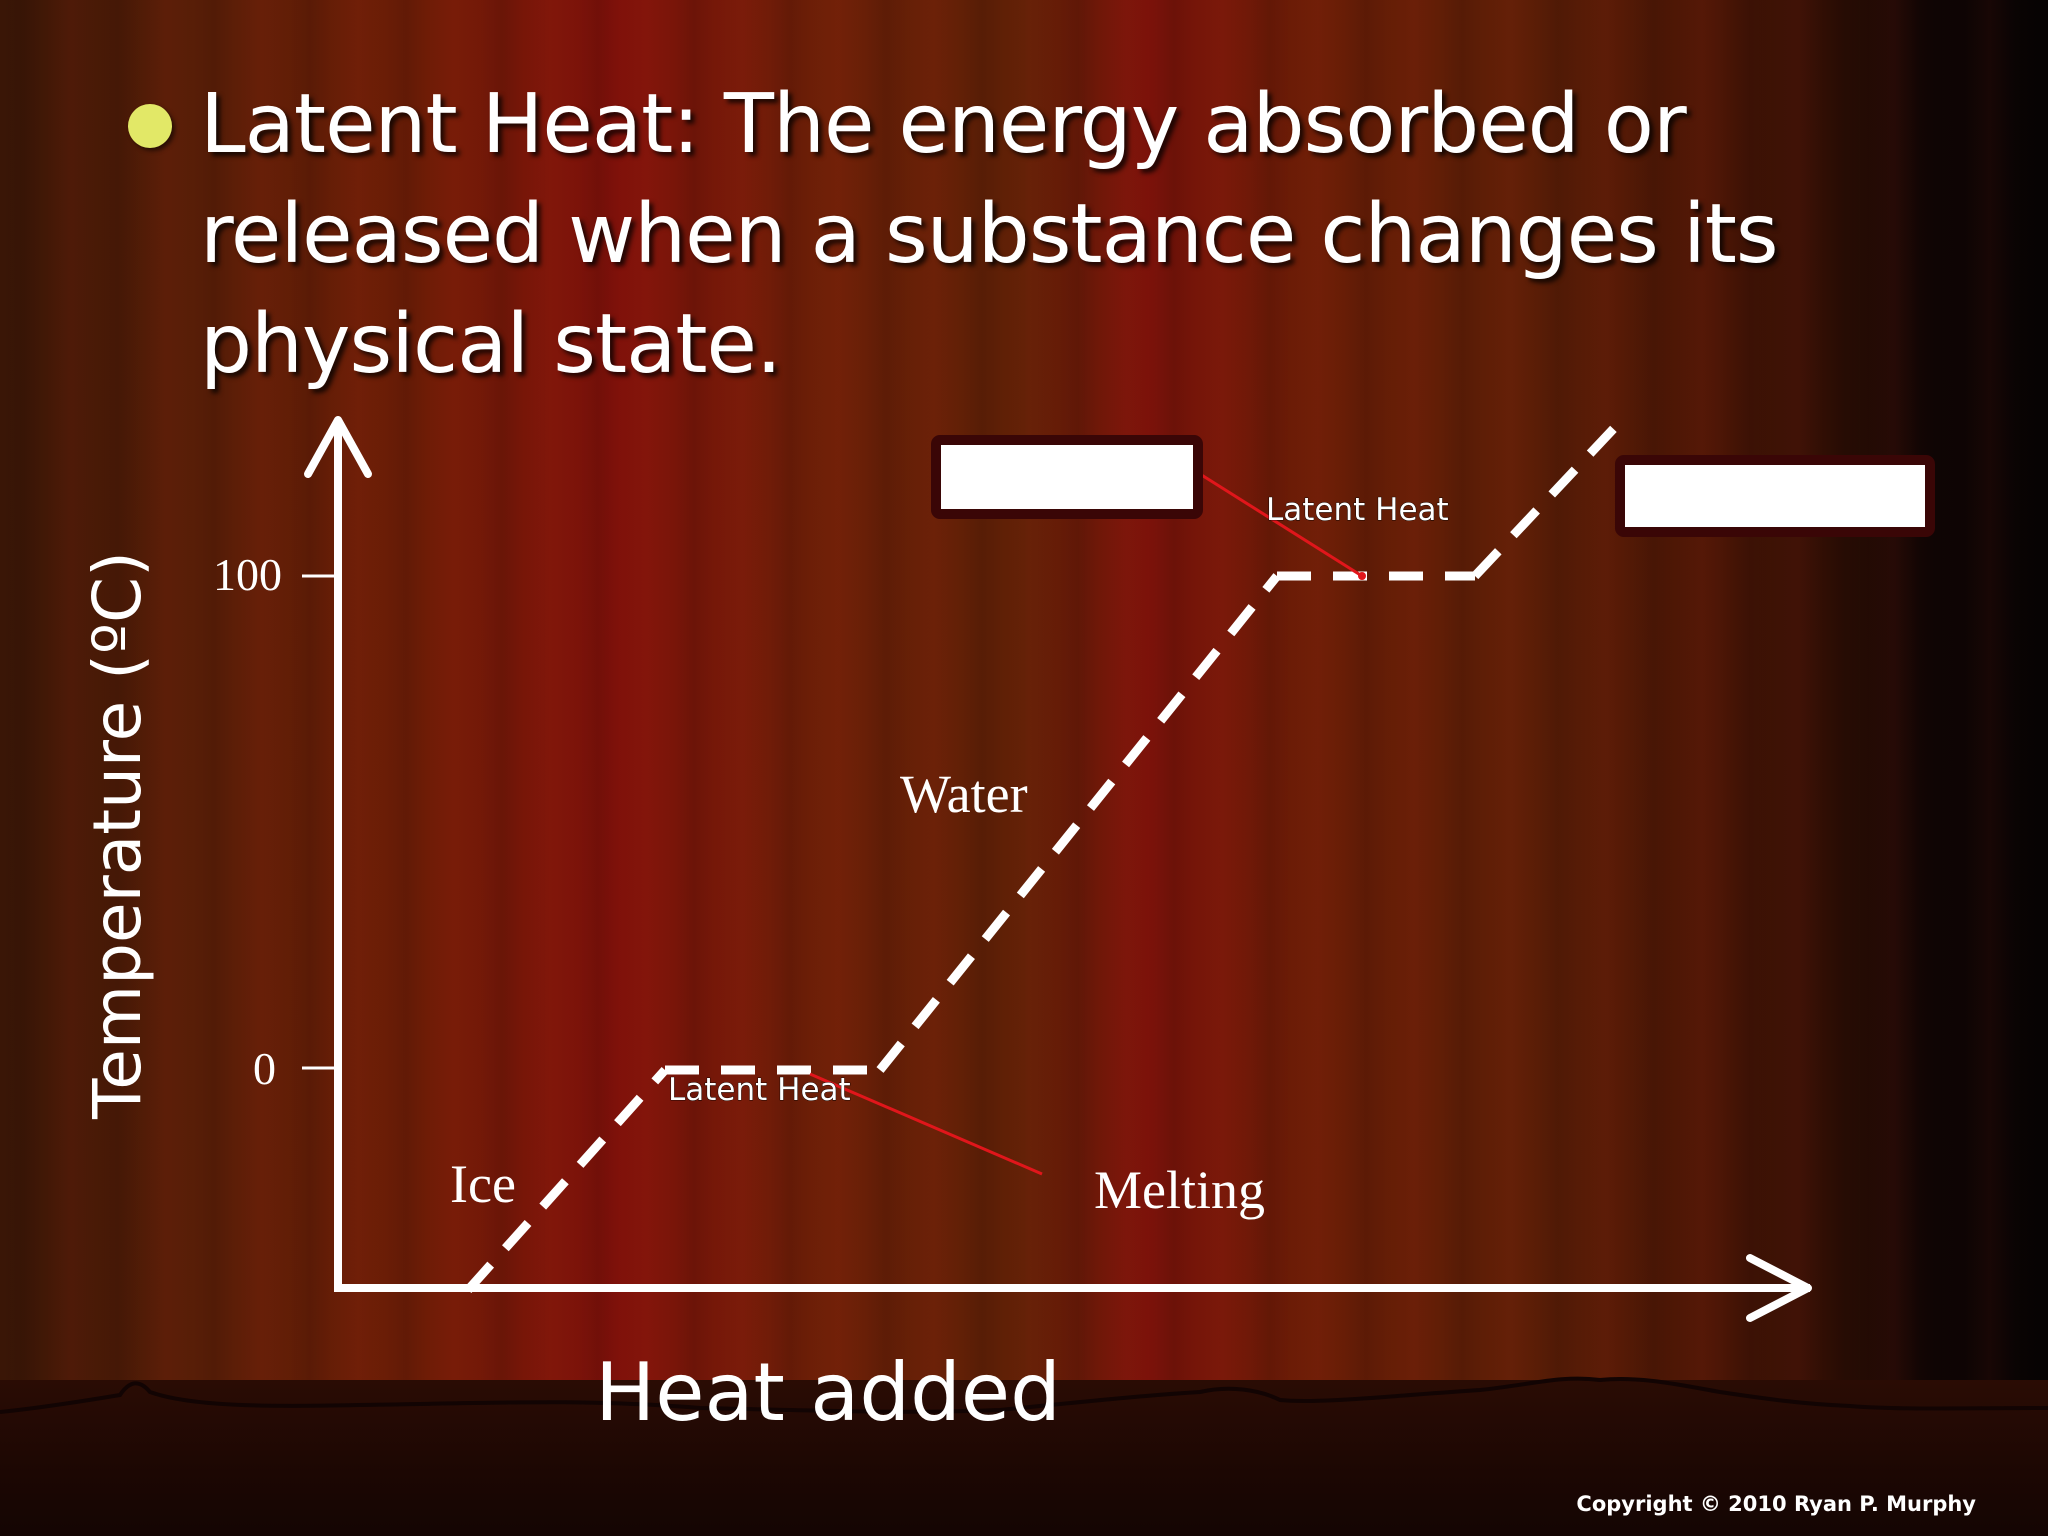 This screenshot has height=1536, width=2048. I want to click on water-label: Water, so click(964, 794).